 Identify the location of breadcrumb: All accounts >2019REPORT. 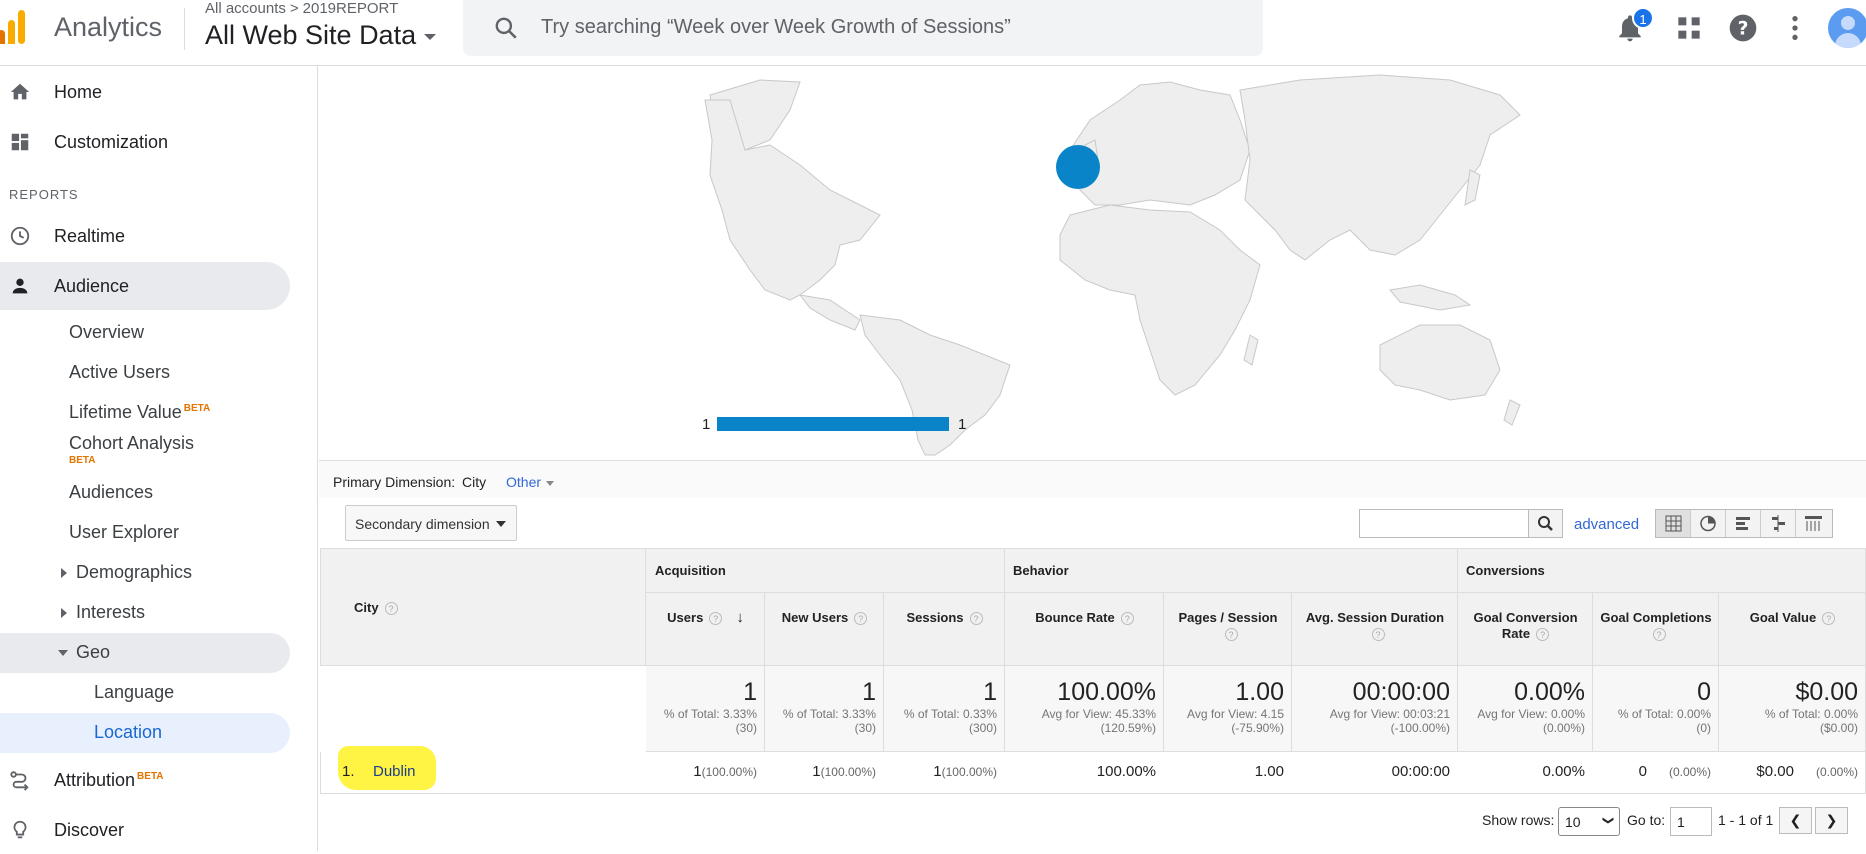
(301, 8).